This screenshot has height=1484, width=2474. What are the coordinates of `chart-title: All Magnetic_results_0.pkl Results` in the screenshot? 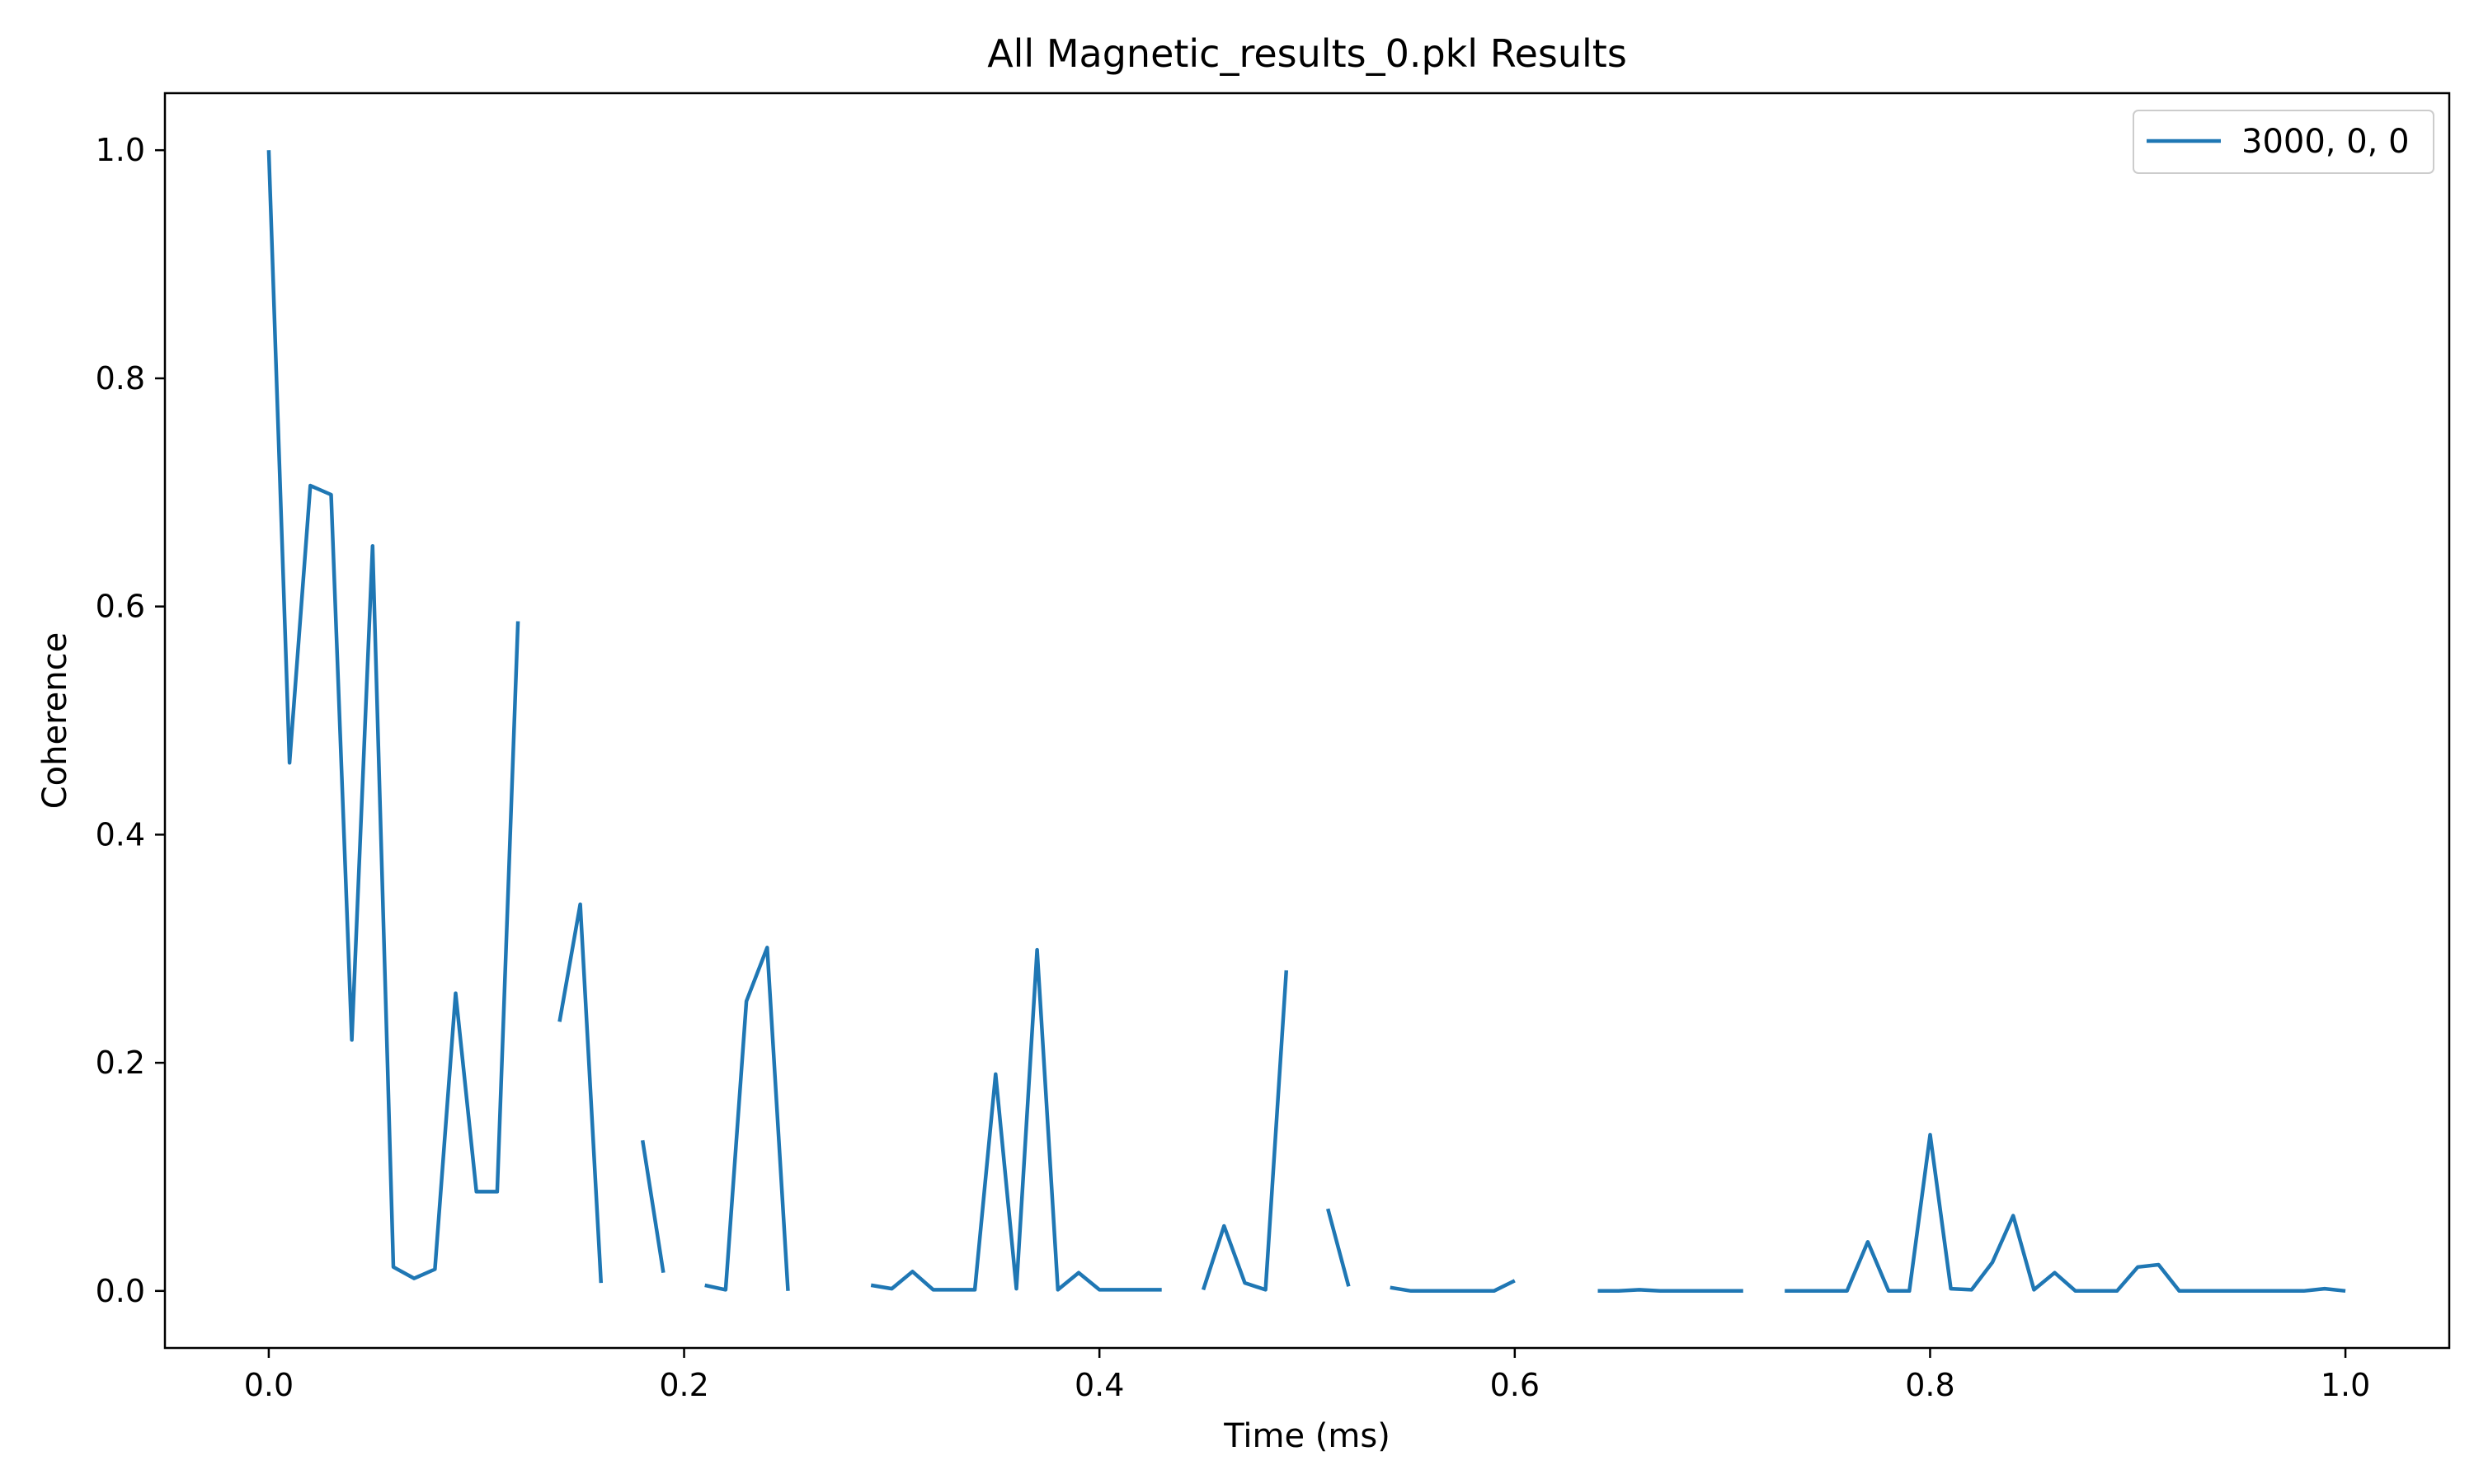 It's located at (1307, 54).